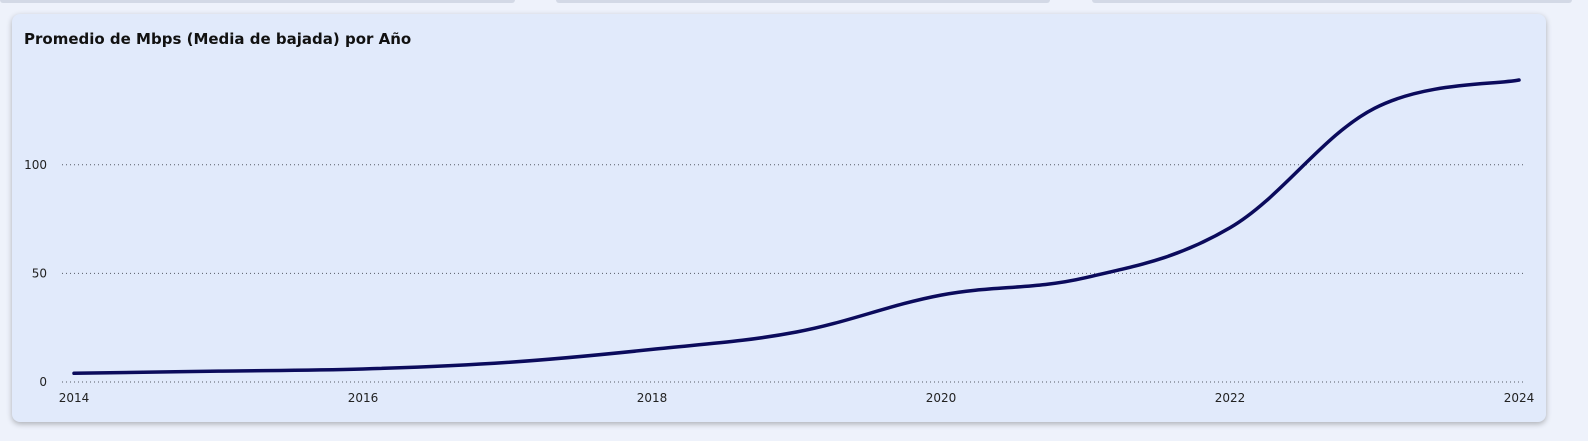  I want to click on data-point-2017, so click(508, 362).